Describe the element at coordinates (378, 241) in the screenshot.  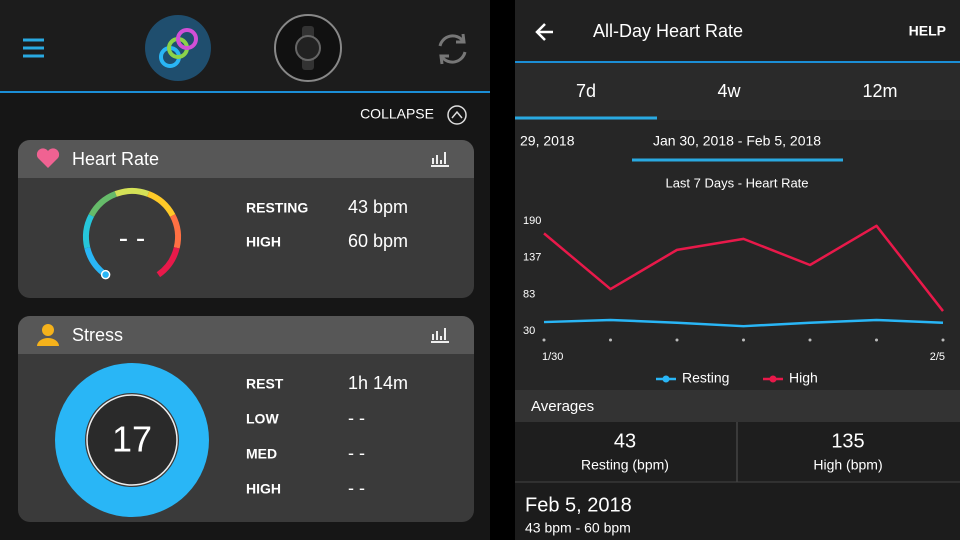
I see `row-value: 60 bpm` at that location.